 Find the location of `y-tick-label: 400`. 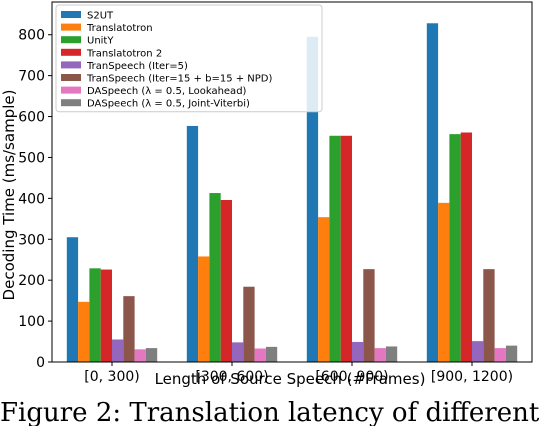

y-tick-label: 400 is located at coordinates (31, 199).